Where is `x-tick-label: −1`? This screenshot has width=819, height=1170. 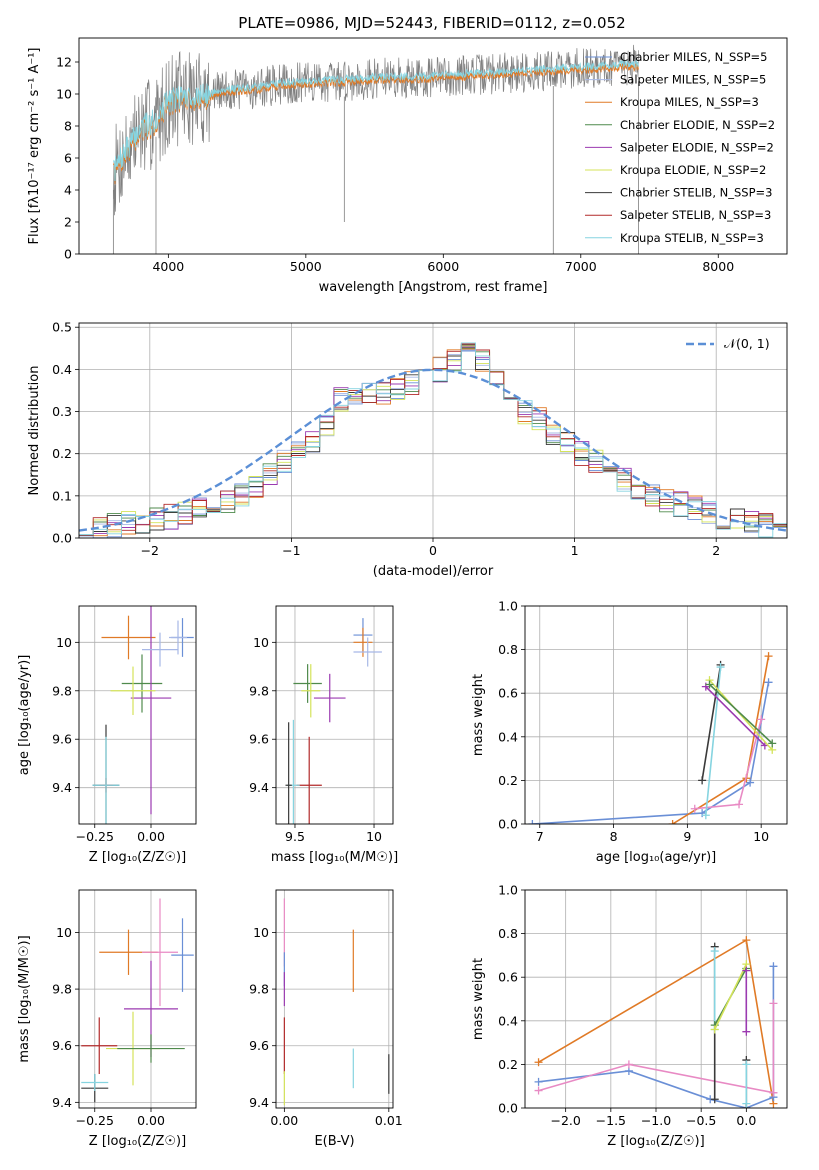
x-tick-label: −1 is located at coordinates (291, 550).